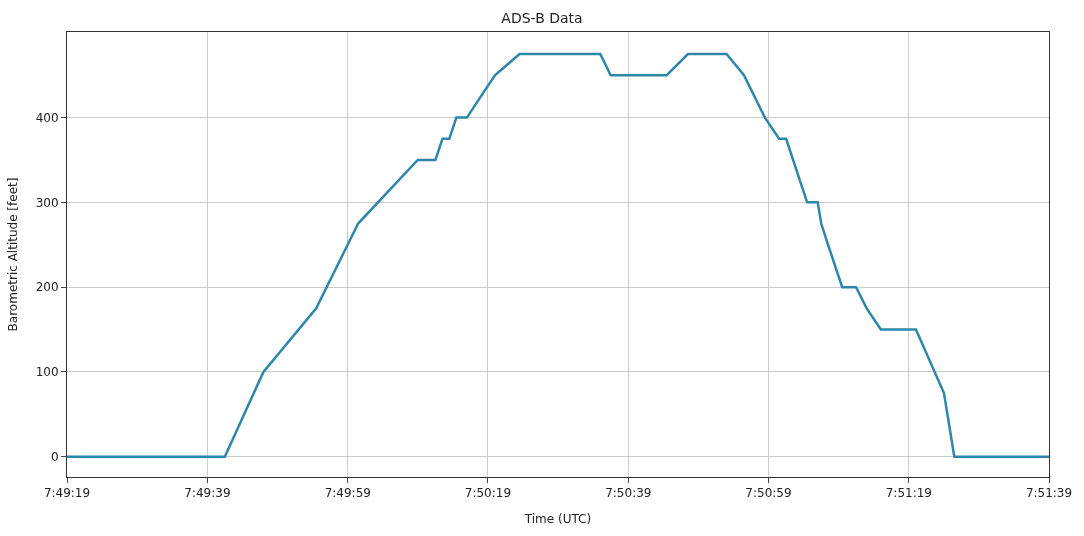 The height and width of the screenshot is (536, 1084). Describe the element at coordinates (628, 493) in the screenshot. I see `x-tick-label: 7:50:39` at that location.